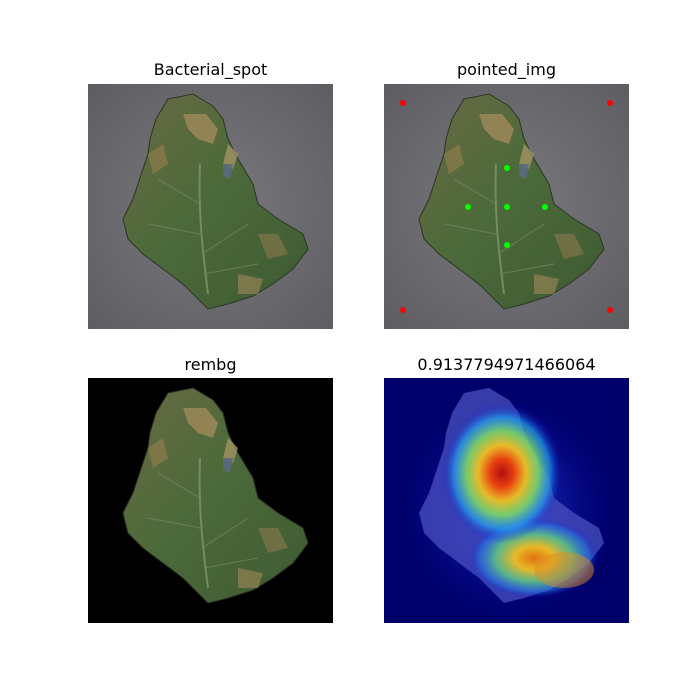  What do you see at coordinates (610, 103) in the screenshot?
I see `red-marker-top-right` at bounding box center [610, 103].